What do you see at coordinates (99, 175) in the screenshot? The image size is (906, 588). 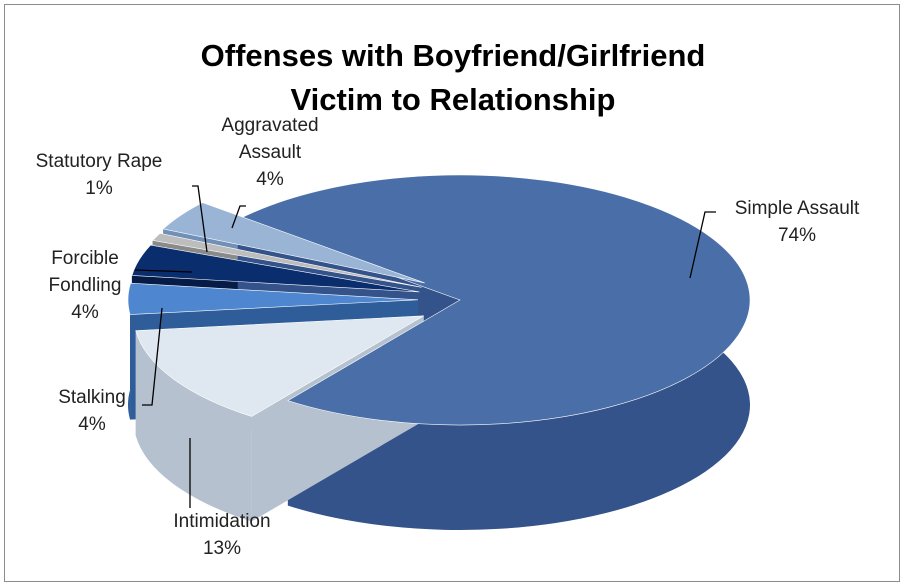 I see `data-label: Statutory Rape 1%` at bounding box center [99, 175].